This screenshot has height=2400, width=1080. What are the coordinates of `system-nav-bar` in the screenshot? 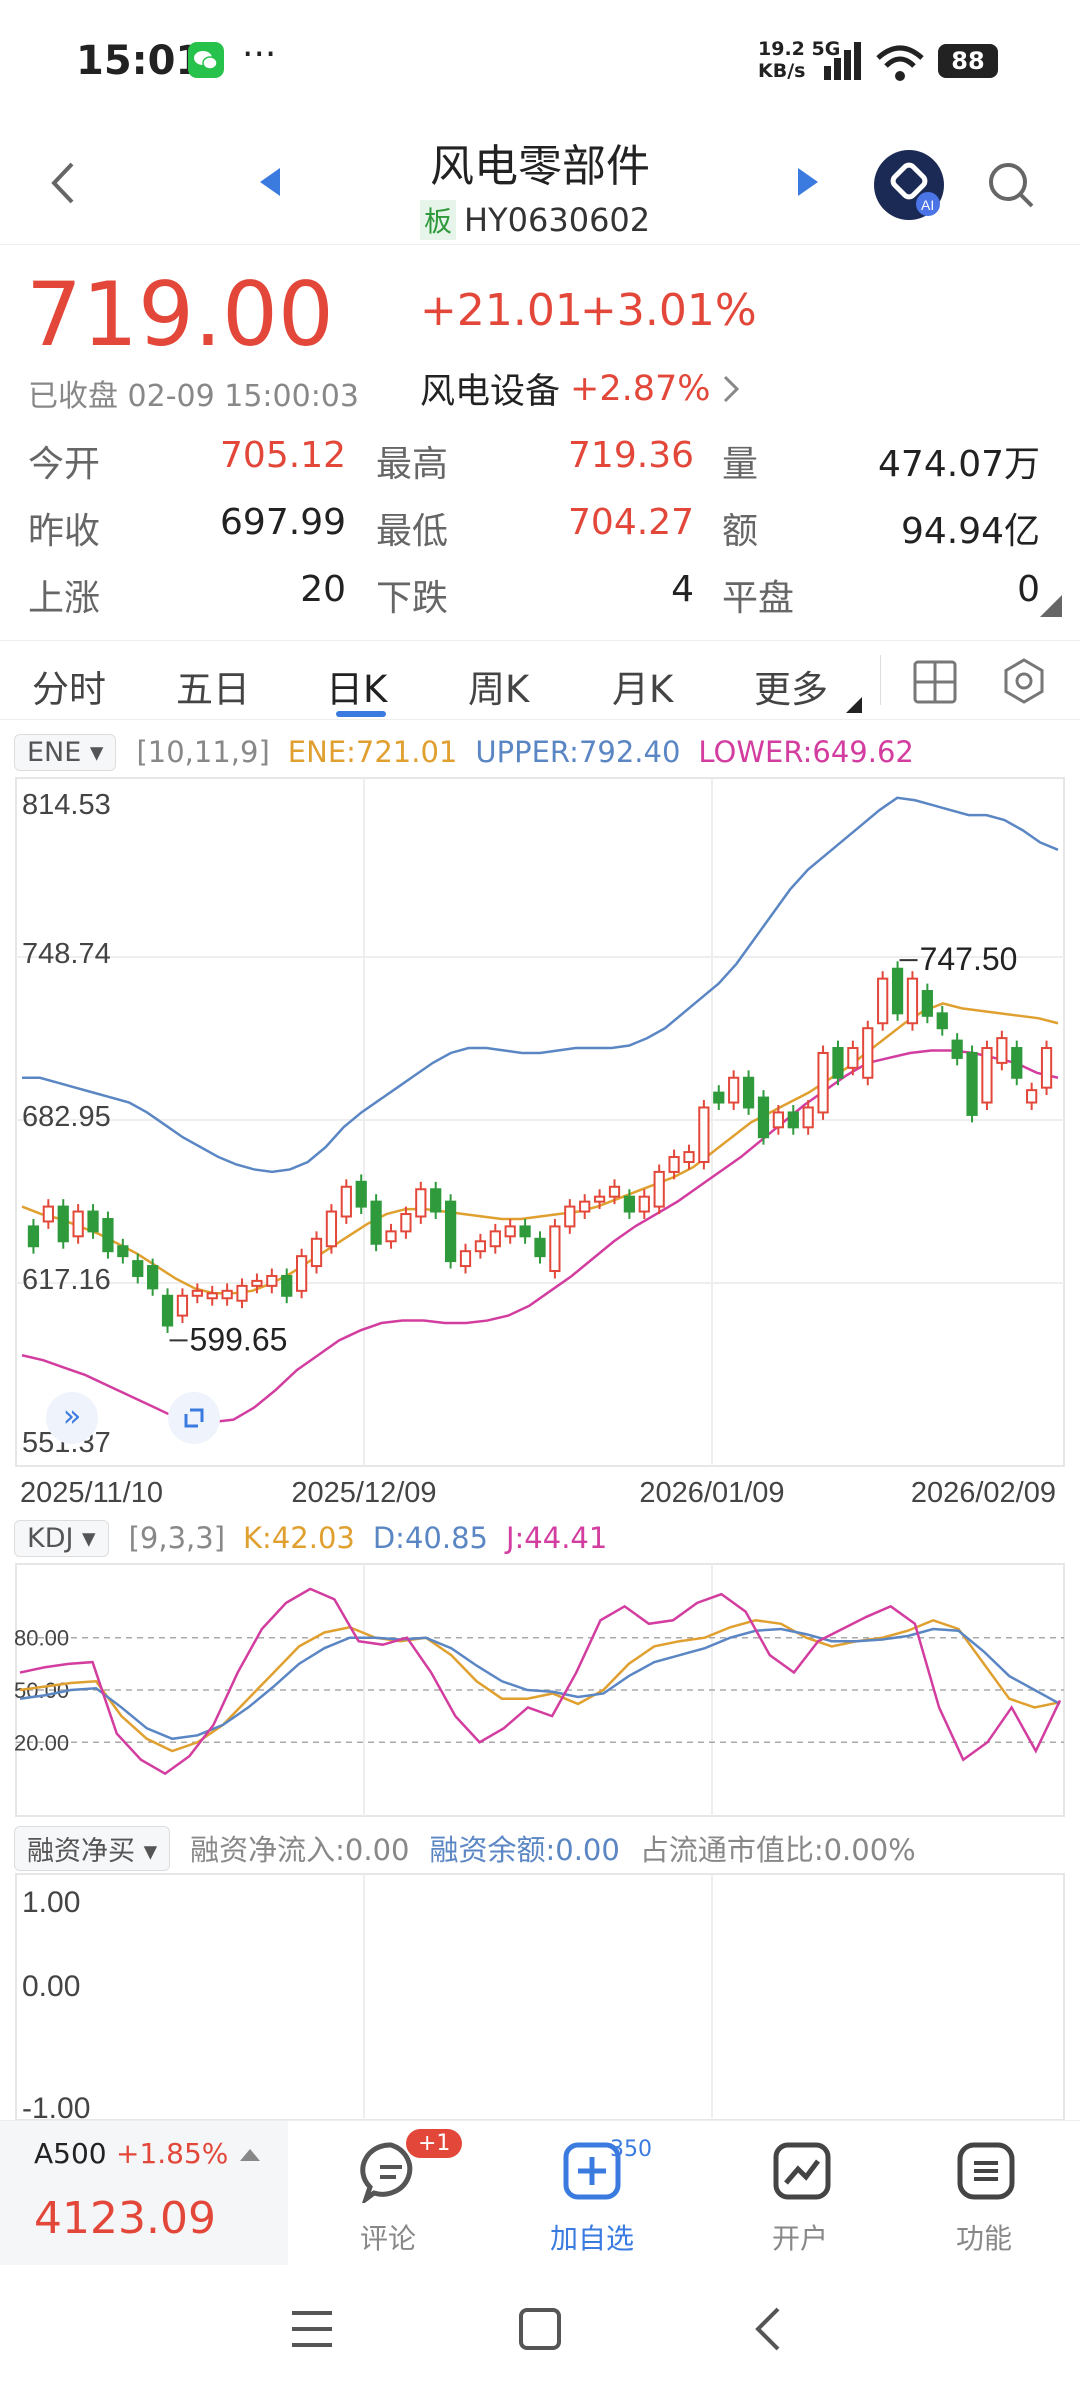 It's located at (540, 2332).